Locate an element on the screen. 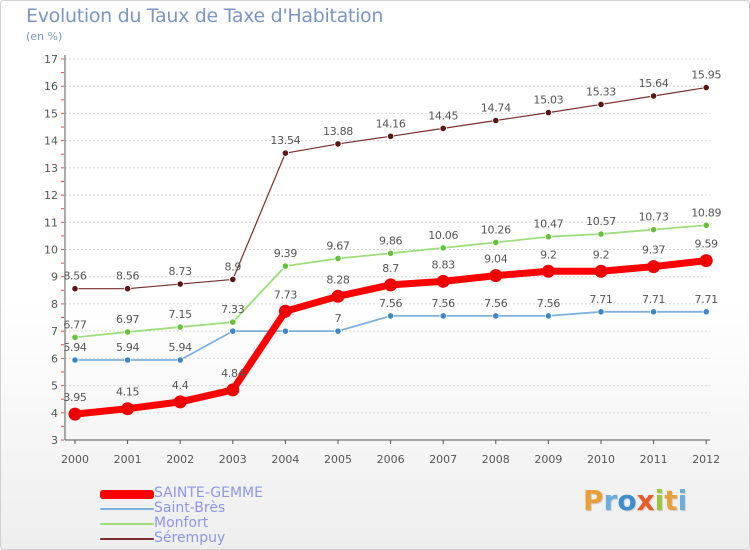 This screenshot has height=550, width=750. data-label: 10.26 is located at coordinates (496, 229).